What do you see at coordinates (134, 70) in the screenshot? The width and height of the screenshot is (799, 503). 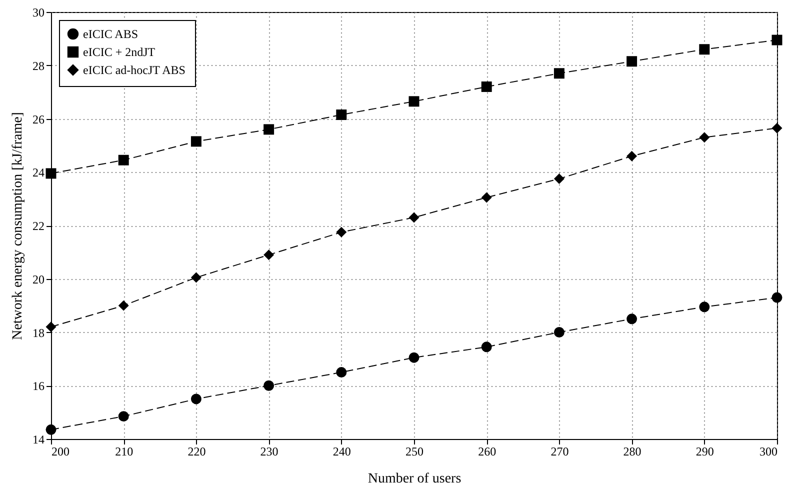 I see `legend-label: eICIC ad-hocJT ABS` at bounding box center [134, 70].